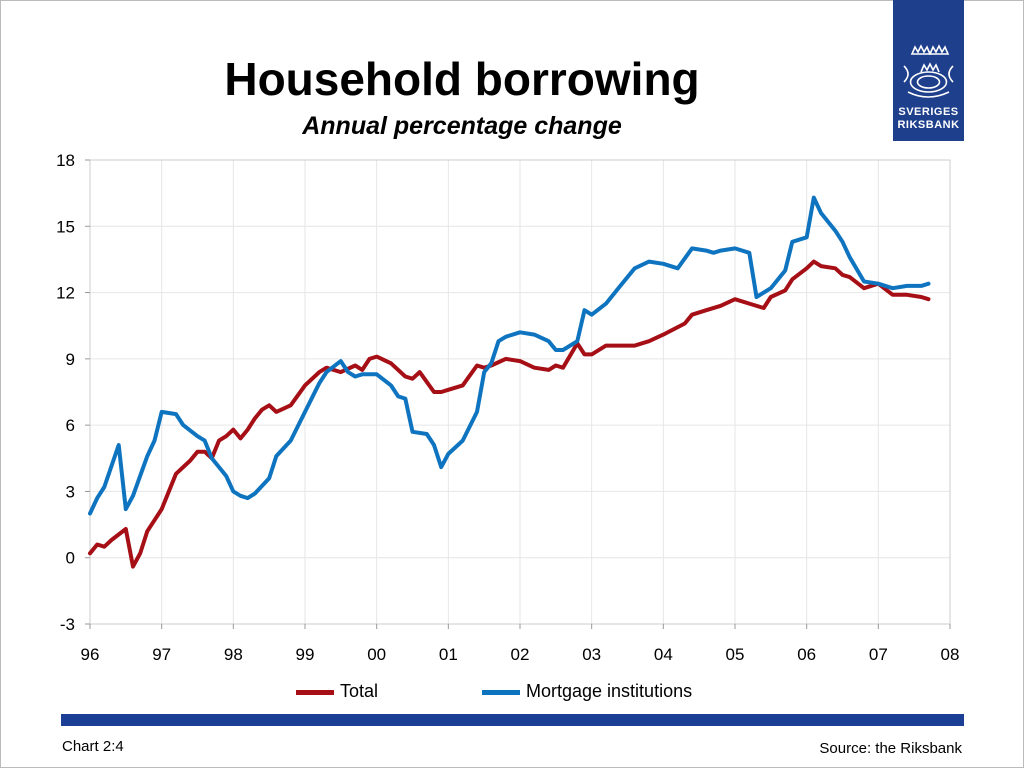 This screenshot has height=768, width=1024. I want to click on legend-item-total: Total, so click(337, 691).